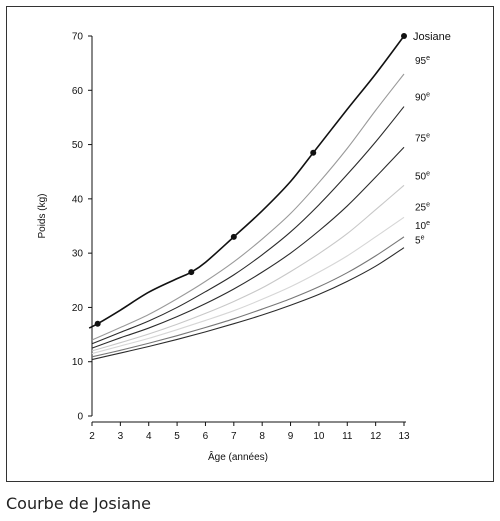 The height and width of the screenshot is (521, 500). Describe the element at coordinates (82, 227) in the screenshot. I see `y-ticks: 0 10 20 30 40 50 60 70` at that location.